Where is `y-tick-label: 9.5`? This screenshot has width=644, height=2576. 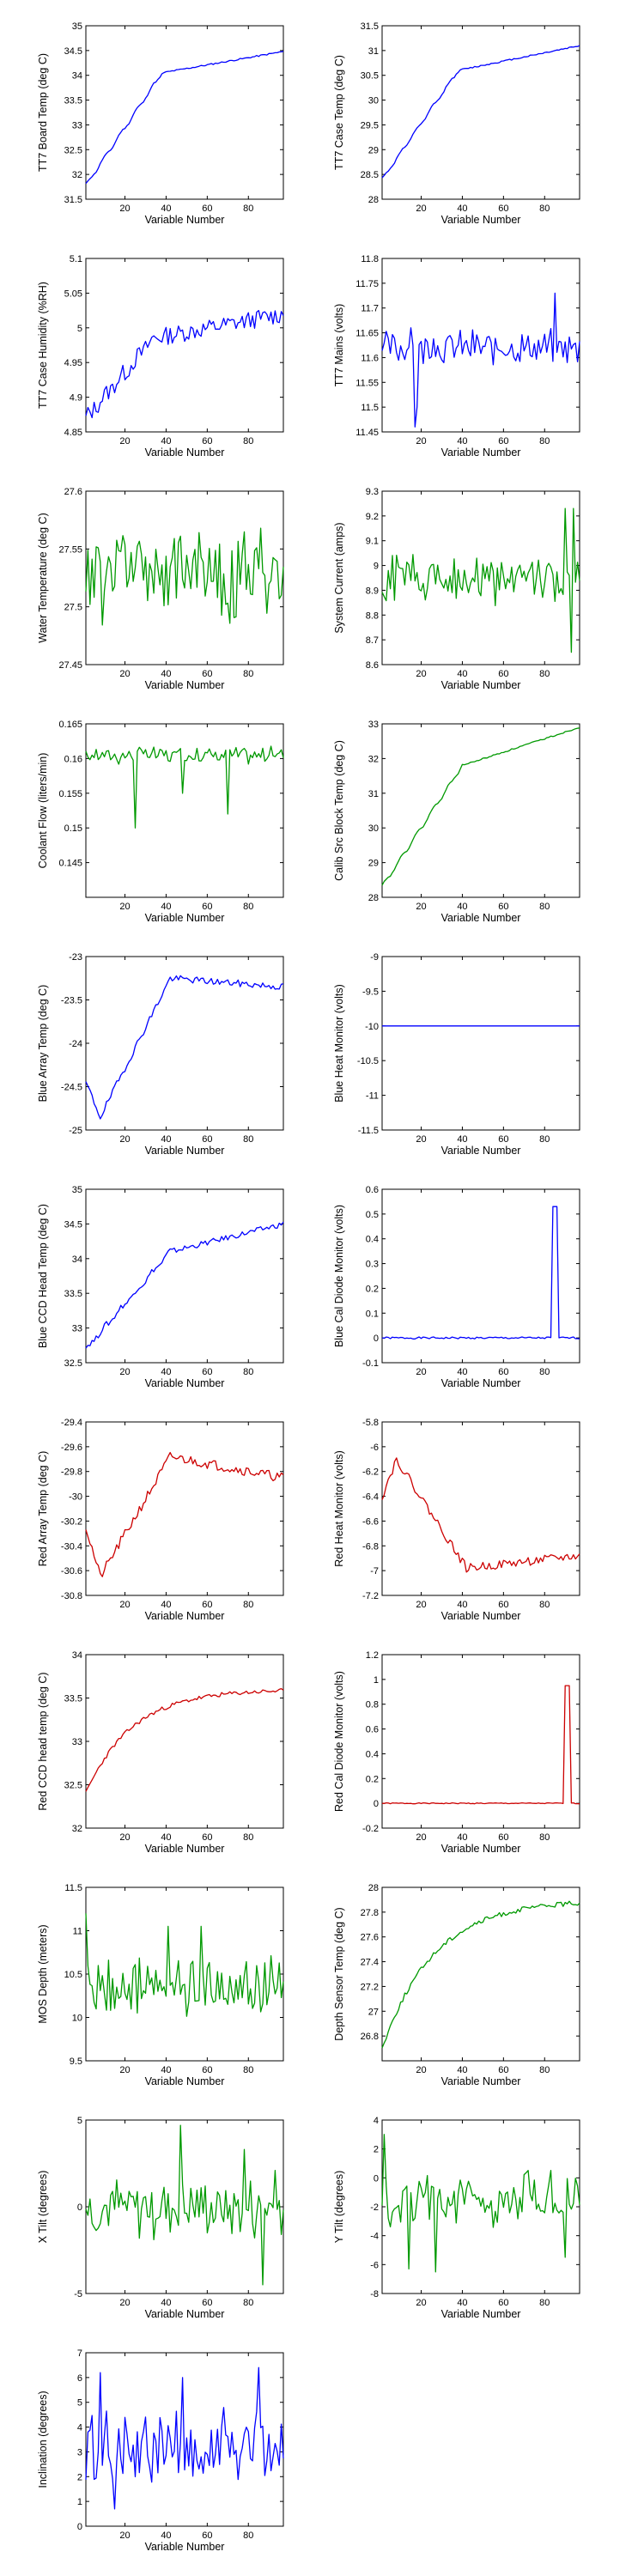 y-tick-label: 9.5 is located at coordinates (76, 2062).